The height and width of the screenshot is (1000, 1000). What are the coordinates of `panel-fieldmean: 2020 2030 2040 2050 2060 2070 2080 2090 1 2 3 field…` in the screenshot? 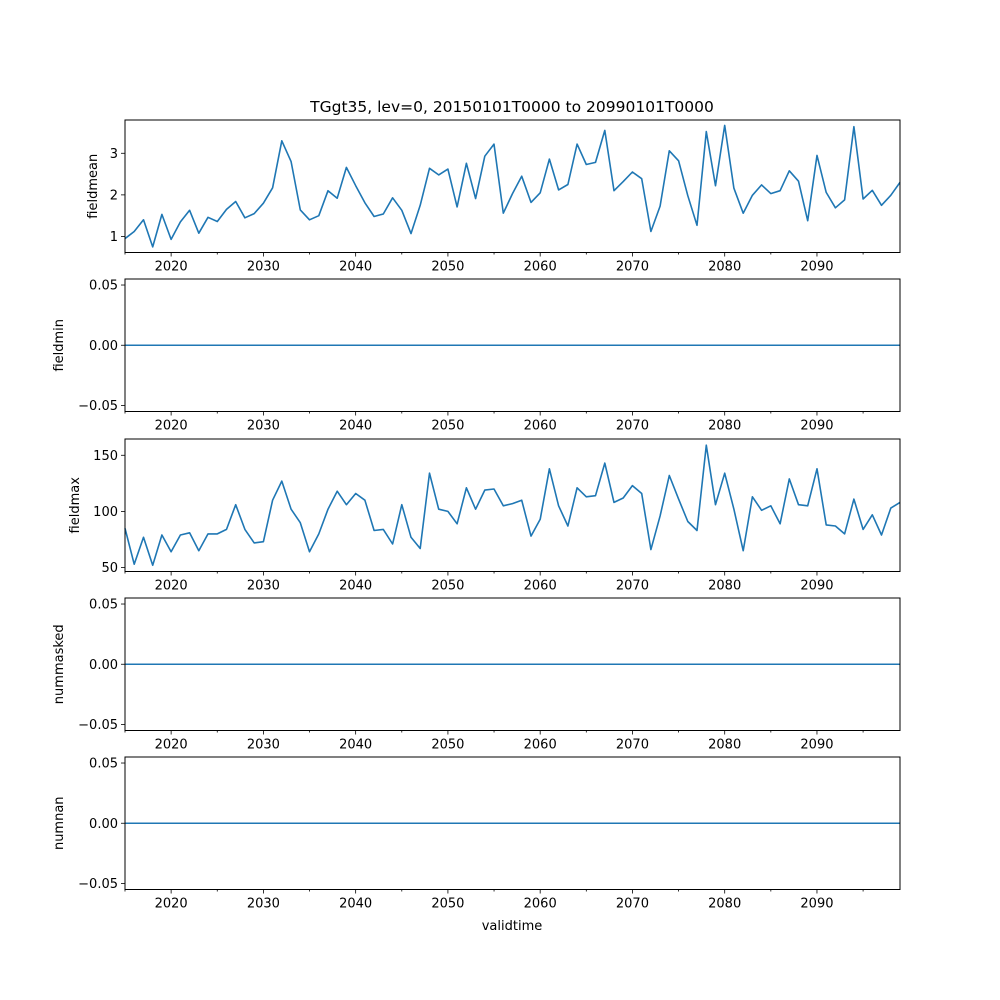 It's located at (493, 197).